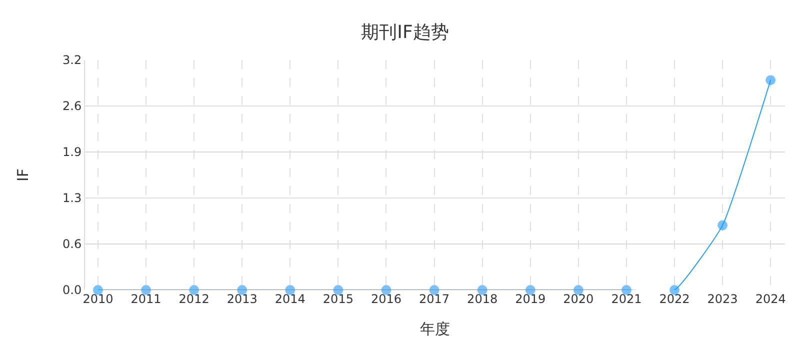 This screenshot has height=360, width=810. Describe the element at coordinates (434, 299) in the screenshot. I see `x-tick-label: 2017` at that location.